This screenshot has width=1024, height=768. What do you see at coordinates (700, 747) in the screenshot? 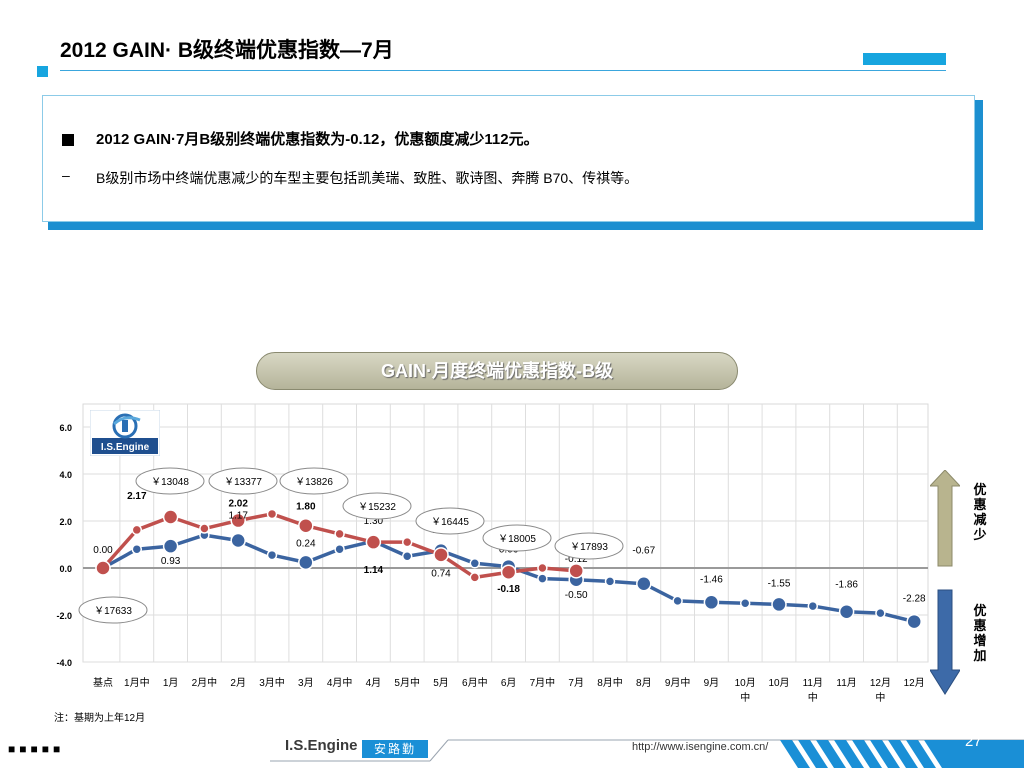
I see `footer-url: http://www.isengine.com.cn/` at bounding box center [700, 747].